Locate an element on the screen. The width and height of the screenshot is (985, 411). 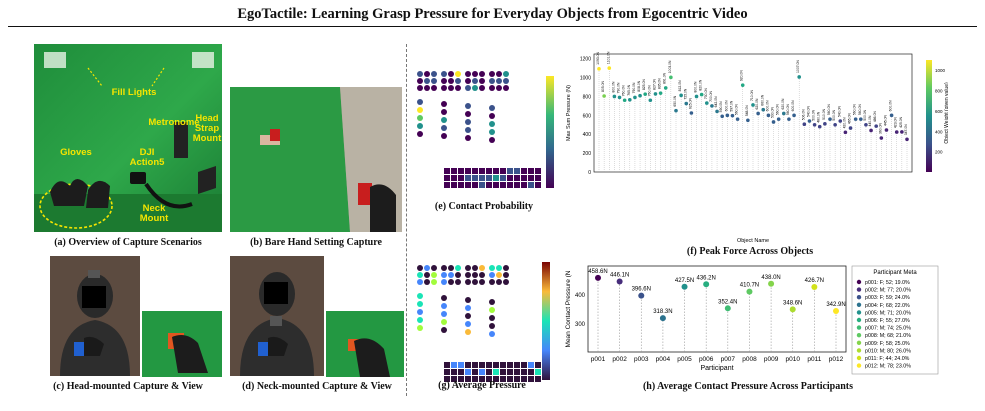
point-value-label: 725.0N is located at coordinates (685, 93).